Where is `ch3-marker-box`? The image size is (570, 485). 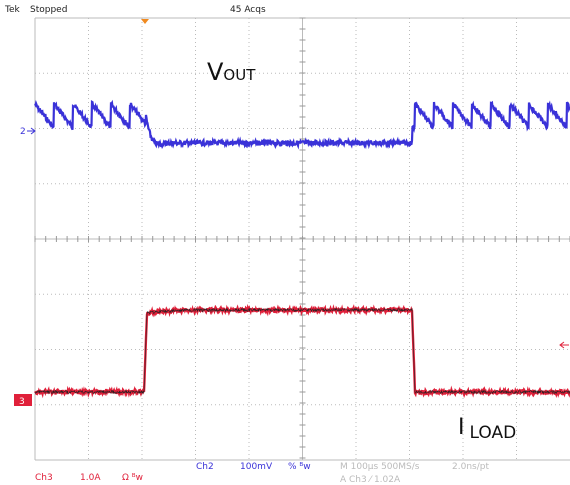
ch3-marker-box is located at coordinates (23, 400).